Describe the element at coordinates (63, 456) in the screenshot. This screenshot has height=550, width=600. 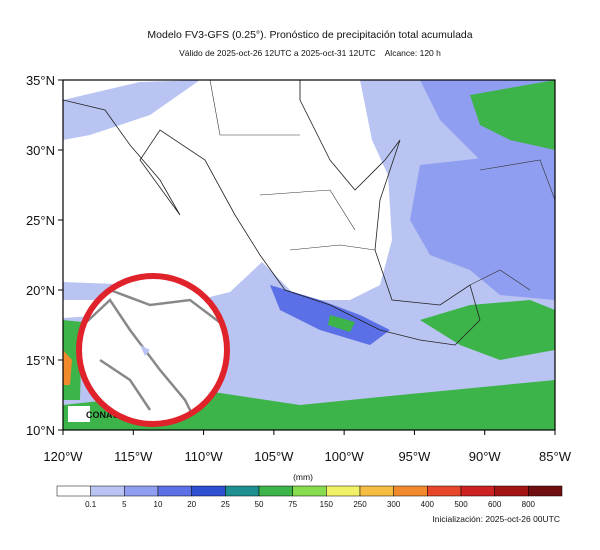
I see `lon-label: 120°W` at that location.